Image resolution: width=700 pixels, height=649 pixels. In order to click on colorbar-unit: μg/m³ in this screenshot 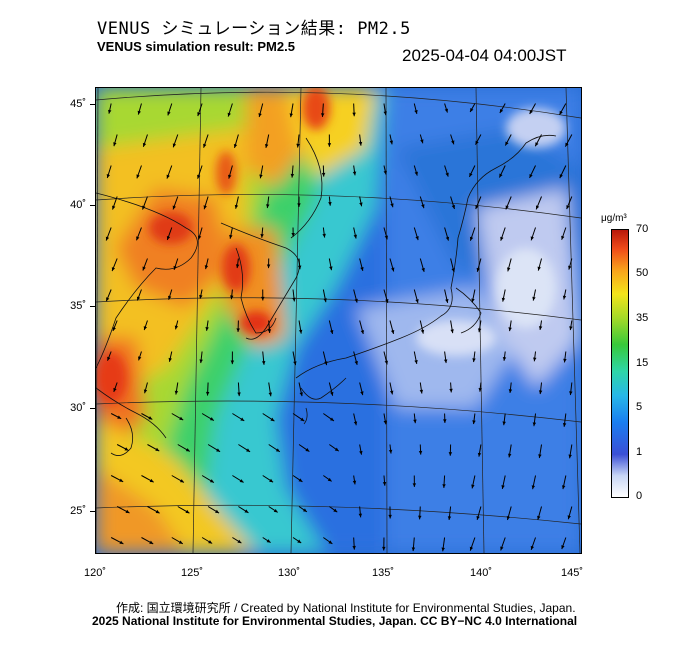, I will do `click(614, 218)`.